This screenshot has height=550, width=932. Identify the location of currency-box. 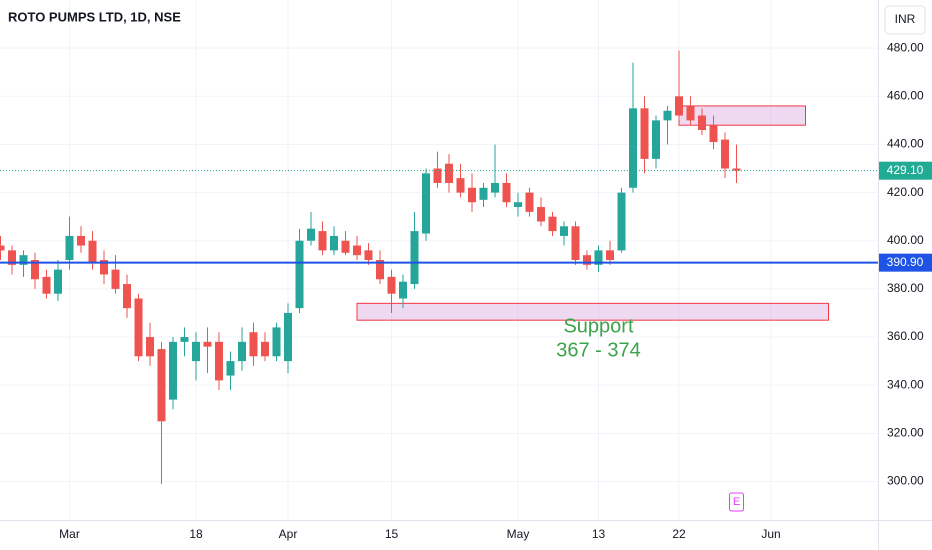
(905, 20).